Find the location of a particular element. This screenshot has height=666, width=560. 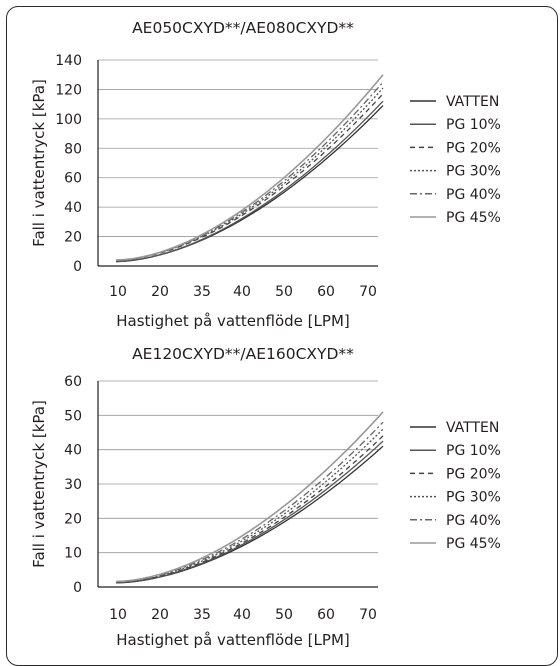

y-tick-label: 100 is located at coordinates (68, 120).